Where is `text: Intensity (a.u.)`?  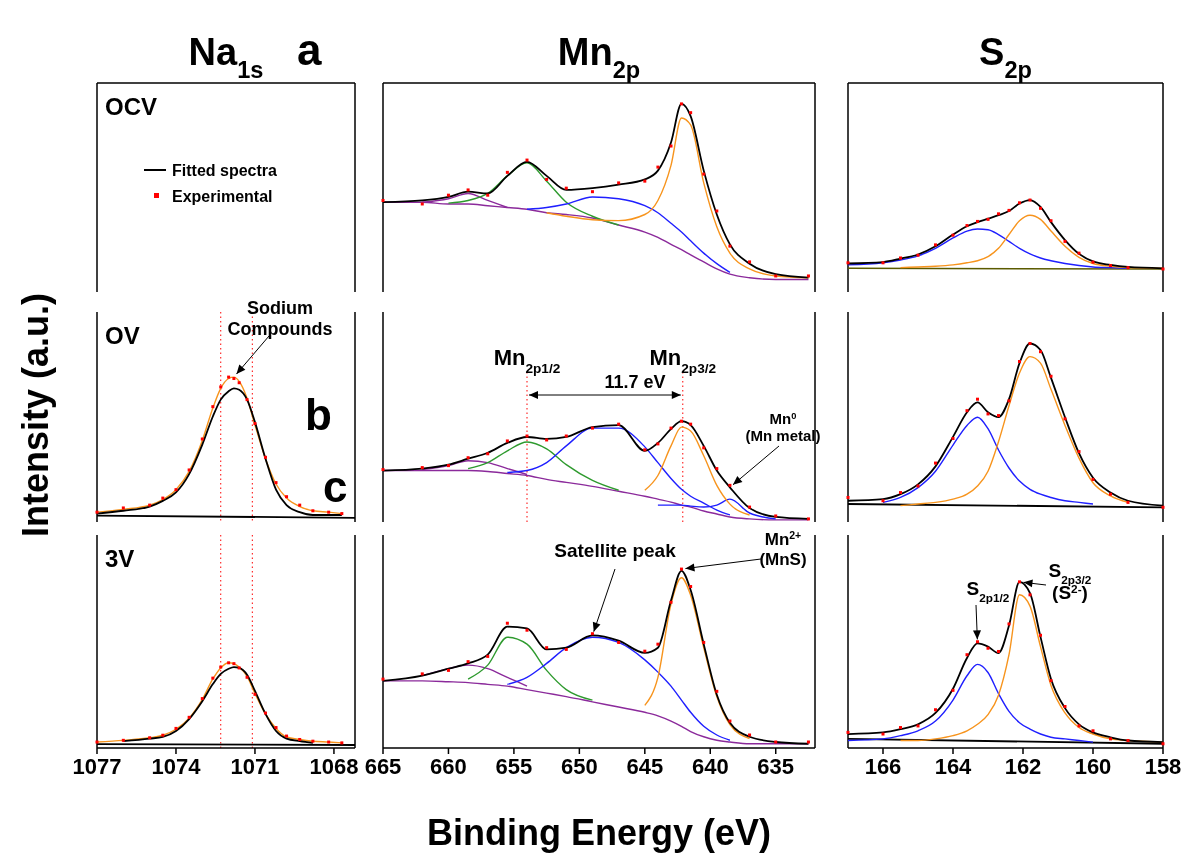
text: Intensity (a.u.) is located at coordinates (35, 415).